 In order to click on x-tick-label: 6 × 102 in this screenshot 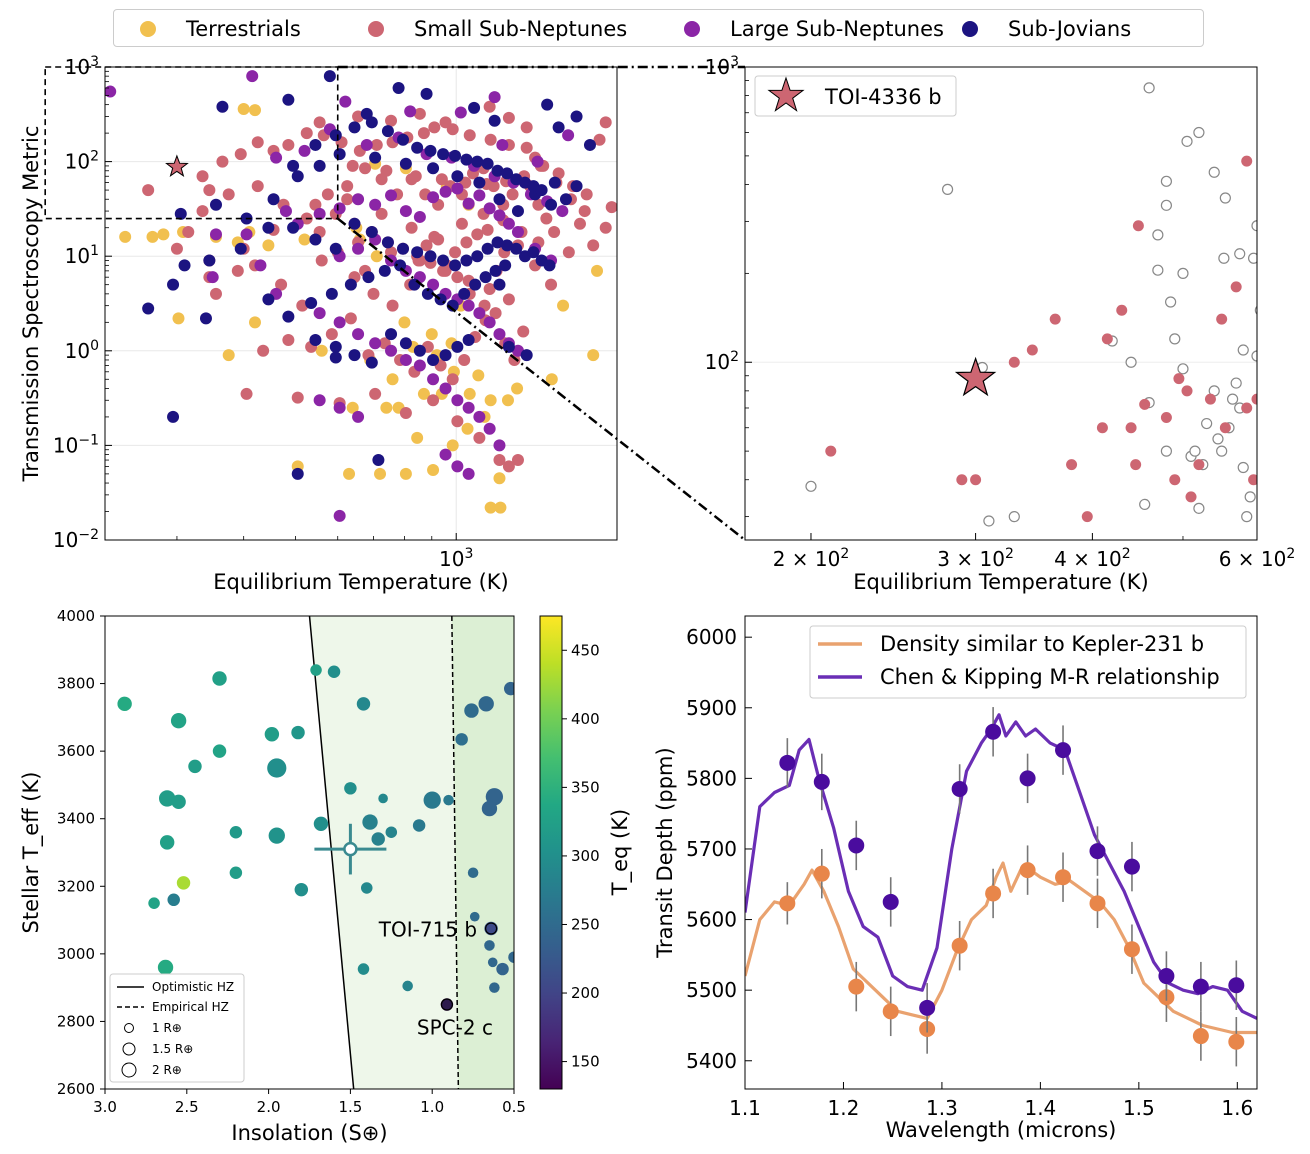, I will do `click(1257, 558)`.